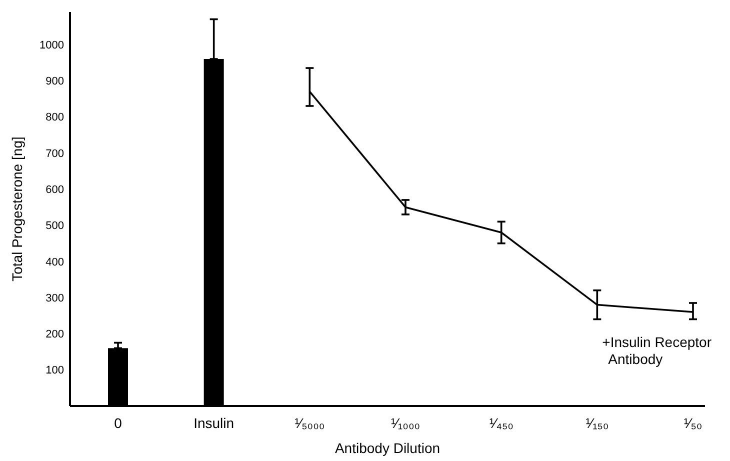 The height and width of the screenshot is (461, 730). I want to click on x-tick-label: ¹⁄₅₀, so click(693, 423).